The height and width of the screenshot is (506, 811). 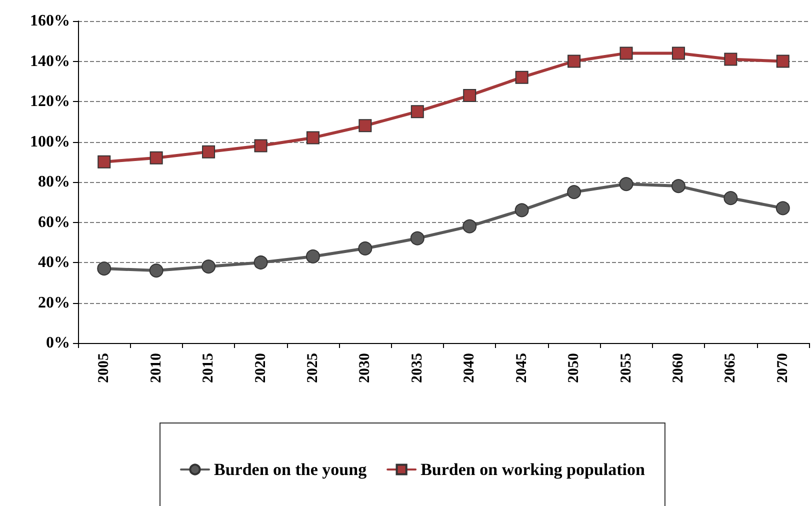 I want to click on x-tick-label: 2030, so click(x=365, y=368).